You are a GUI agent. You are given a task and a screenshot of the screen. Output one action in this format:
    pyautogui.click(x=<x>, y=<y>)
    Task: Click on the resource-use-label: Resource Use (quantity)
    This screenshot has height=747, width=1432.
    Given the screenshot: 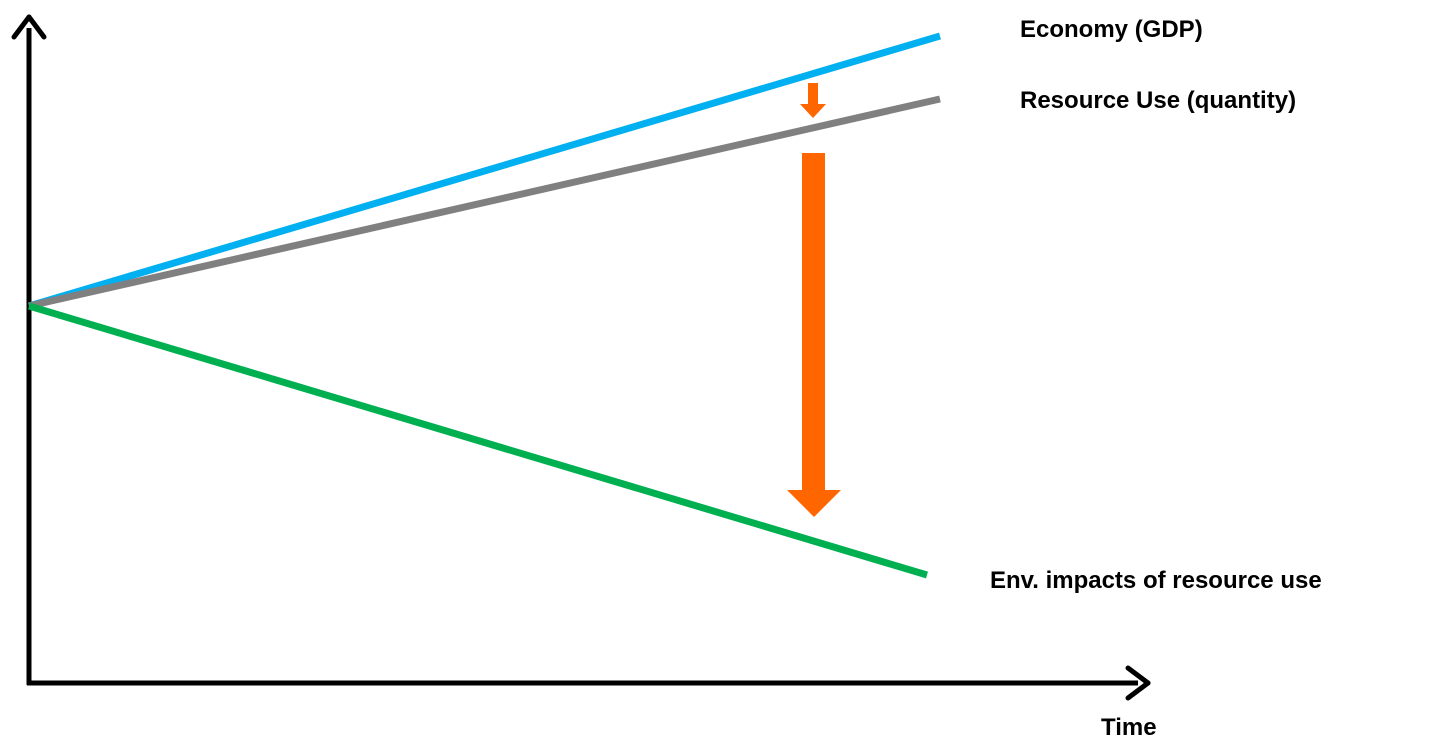 What is the action you would take?
    pyautogui.click(x=1158, y=100)
    